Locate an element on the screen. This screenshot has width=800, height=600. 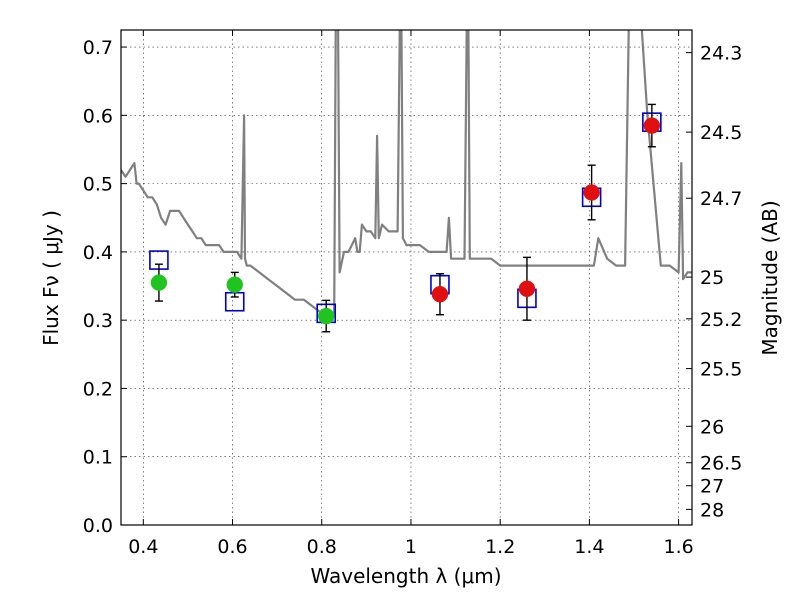
y-axis-label: Flux Fν ( μJy ) is located at coordinates (51, 278).